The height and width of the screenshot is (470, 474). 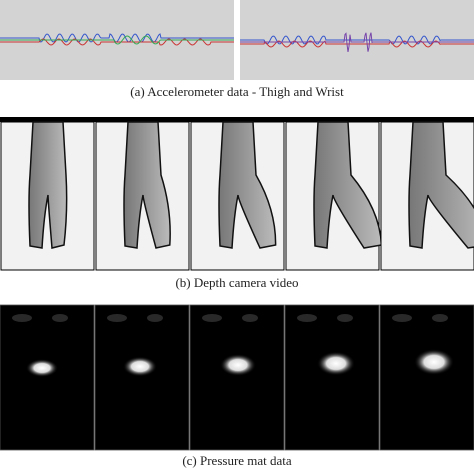 What do you see at coordinates (237, 91) in the screenshot?
I see `caption: (a) Accelerometer data - Thigh and Wrist` at bounding box center [237, 91].